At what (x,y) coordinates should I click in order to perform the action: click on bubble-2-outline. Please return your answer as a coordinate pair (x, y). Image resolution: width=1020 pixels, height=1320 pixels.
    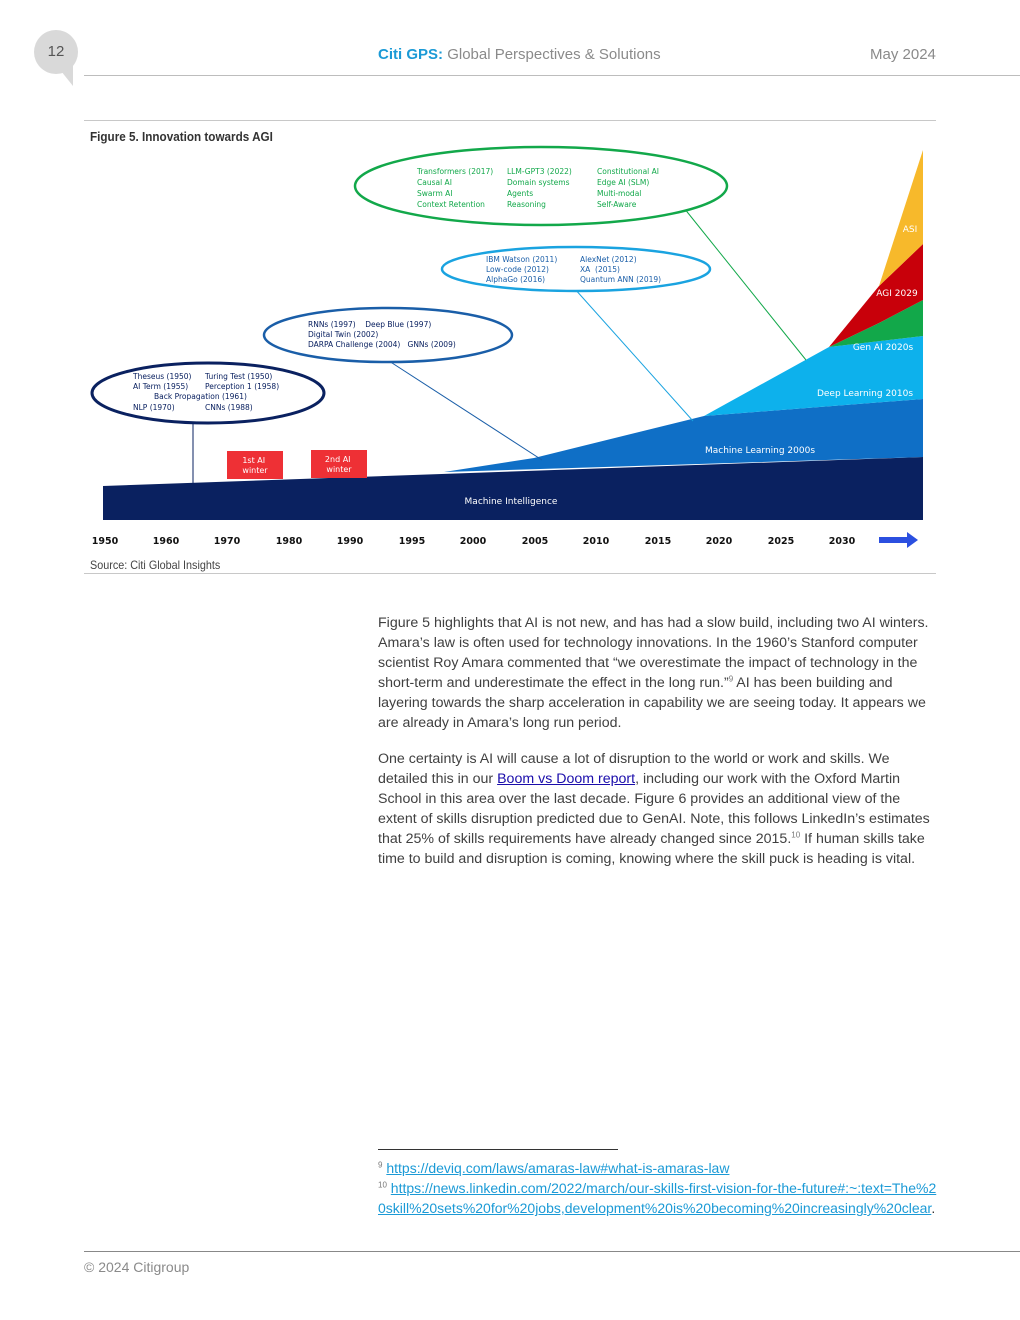
    Looking at the image, I should click on (388, 335).